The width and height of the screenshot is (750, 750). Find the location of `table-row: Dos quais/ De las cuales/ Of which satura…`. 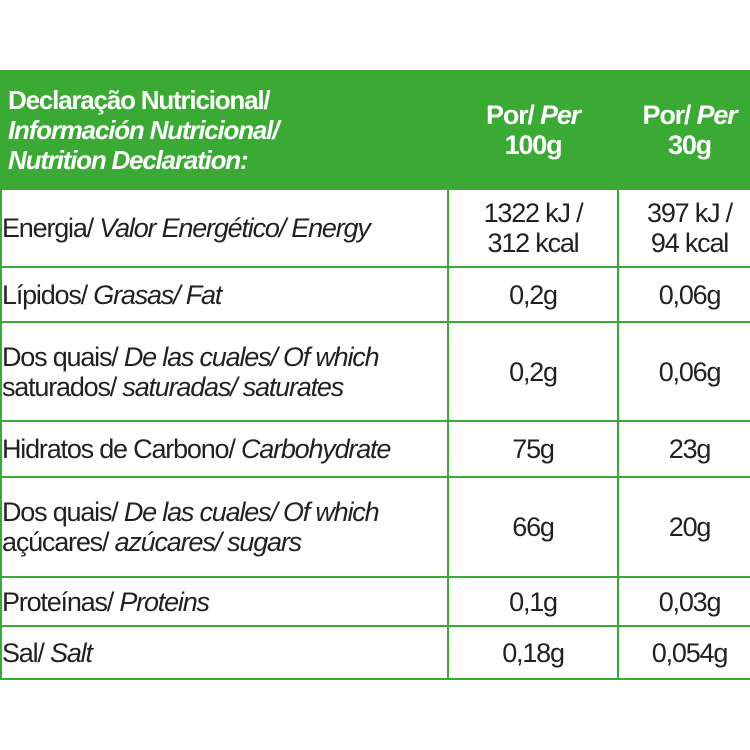

table-row: Dos quais/ De las cuales/ Of which satura… is located at coordinates (375, 371).